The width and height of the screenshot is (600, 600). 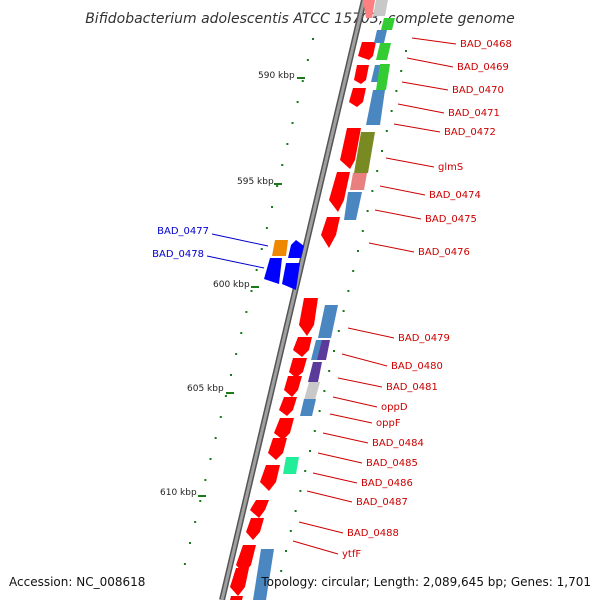 What do you see at coordinates (205, 389) in the screenshot?
I see `tick-label: 605 kbp` at bounding box center [205, 389].